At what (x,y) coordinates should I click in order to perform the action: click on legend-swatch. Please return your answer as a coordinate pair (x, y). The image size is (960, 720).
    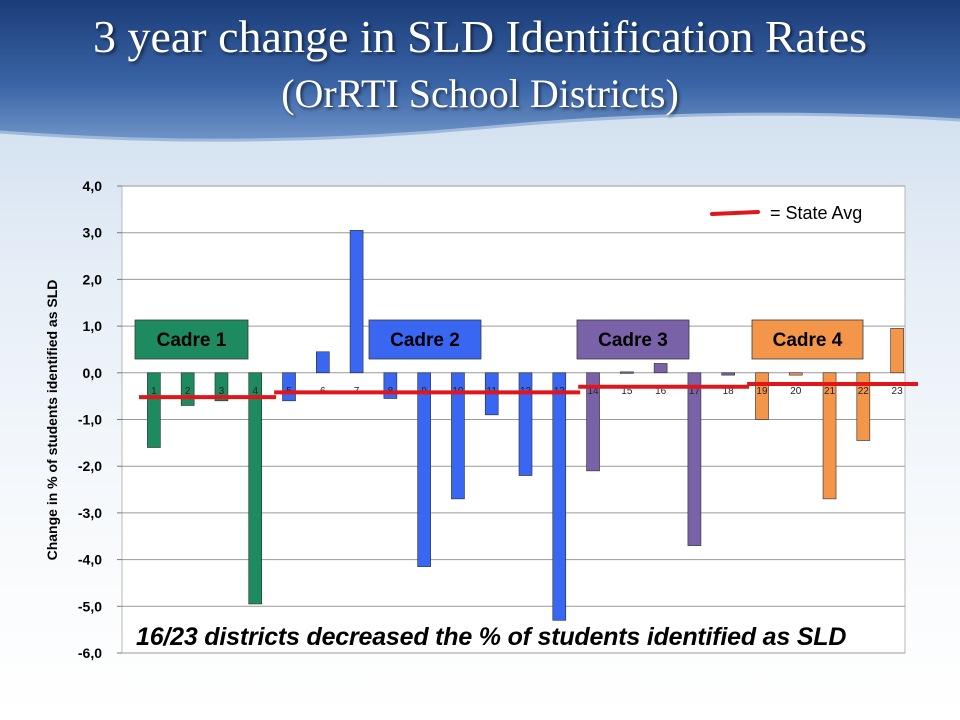
    Looking at the image, I should click on (735, 213).